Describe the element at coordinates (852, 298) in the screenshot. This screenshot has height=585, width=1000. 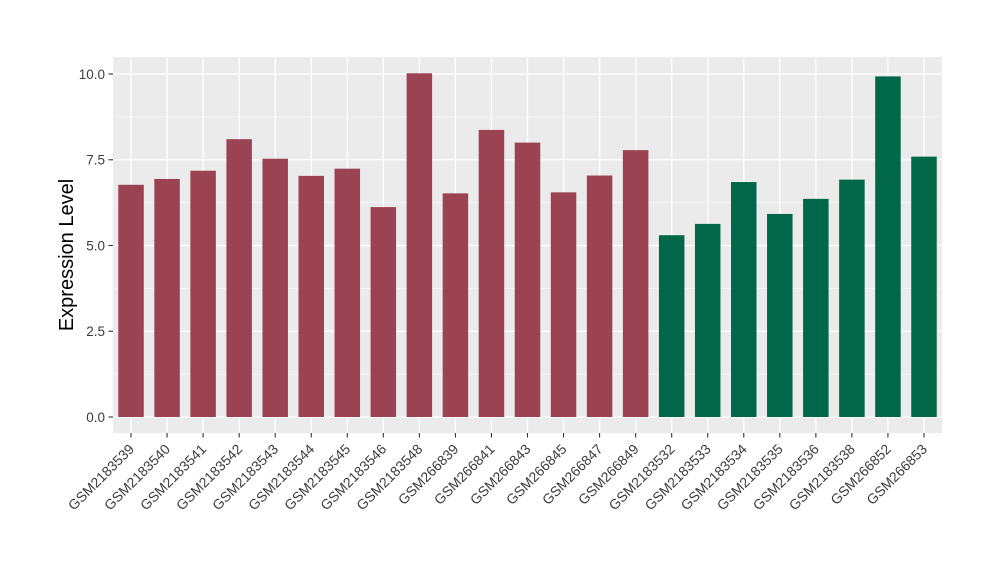
I see `bar-GSM2183538` at that location.